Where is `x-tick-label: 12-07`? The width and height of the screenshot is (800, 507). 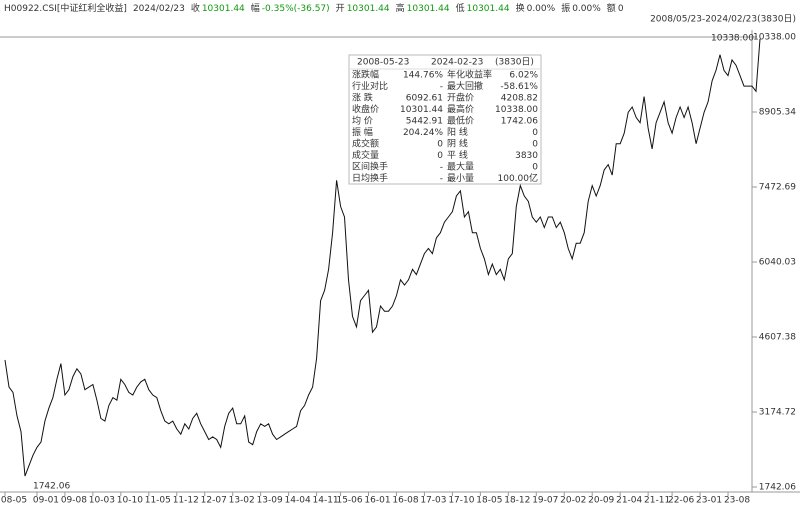
x-tick-label: 12-07 is located at coordinates (214, 501).